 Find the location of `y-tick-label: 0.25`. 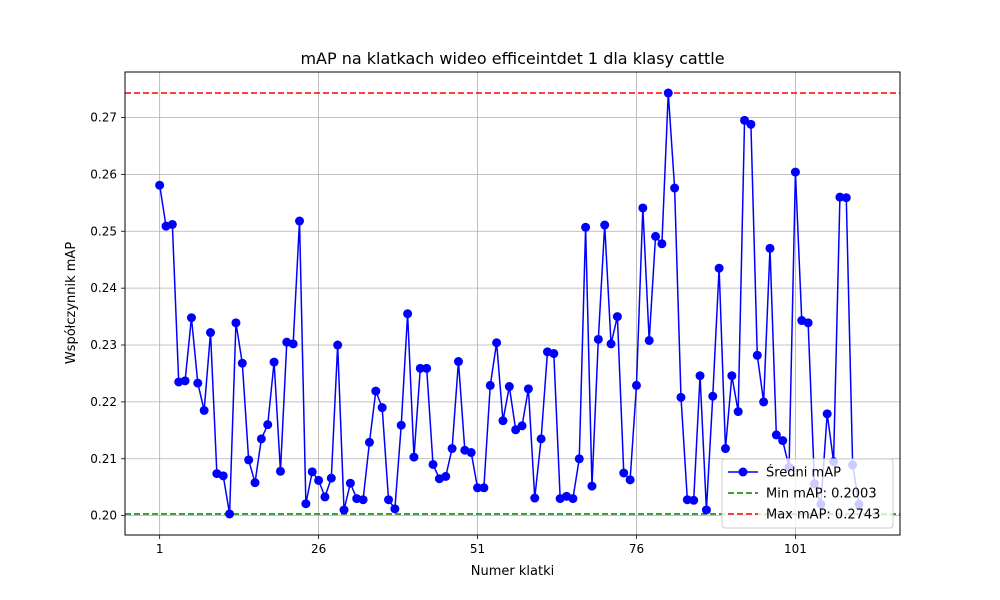

y-tick-label: 0.25 is located at coordinates (103, 231).